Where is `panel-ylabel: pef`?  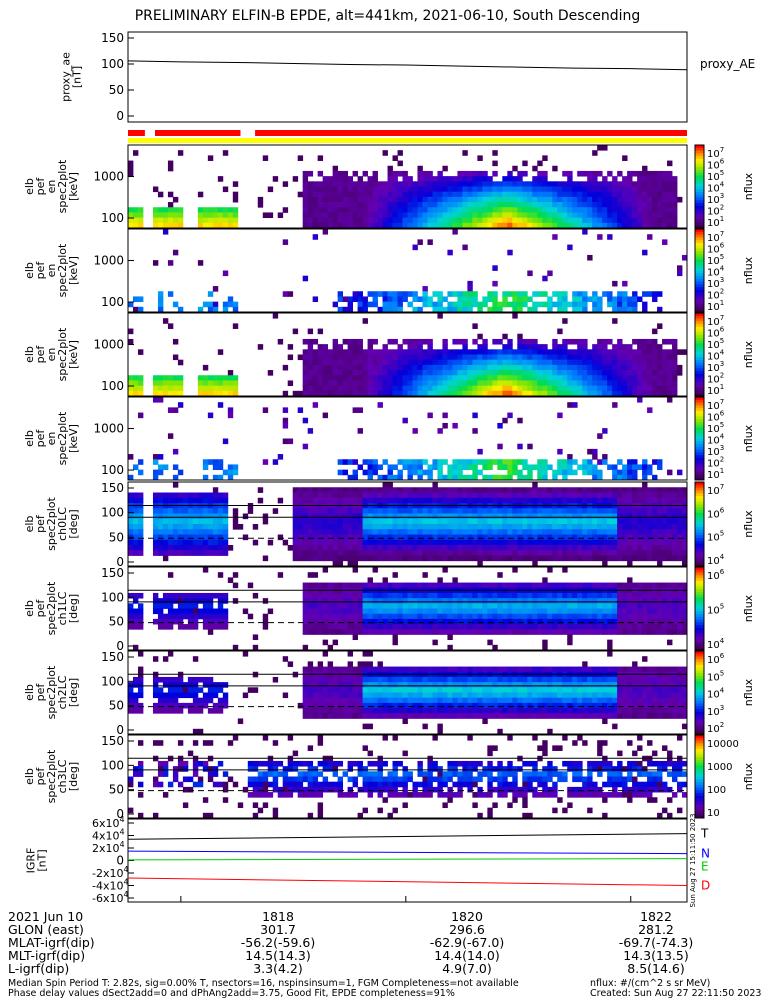
panel-ylabel: pef is located at coordinates (40, 270).